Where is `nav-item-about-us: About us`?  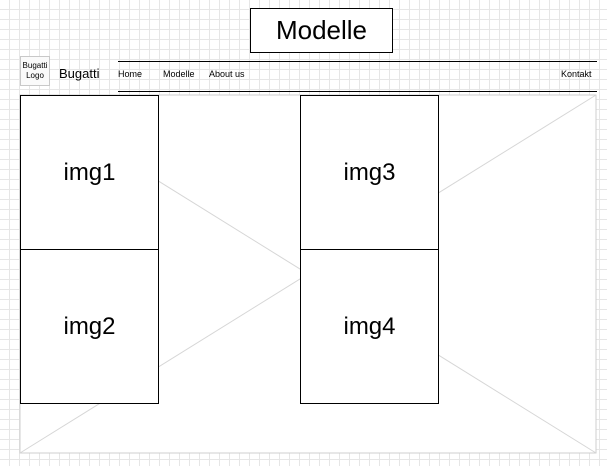
nav-item-about-us: About us is located at coordinates (227, 74).